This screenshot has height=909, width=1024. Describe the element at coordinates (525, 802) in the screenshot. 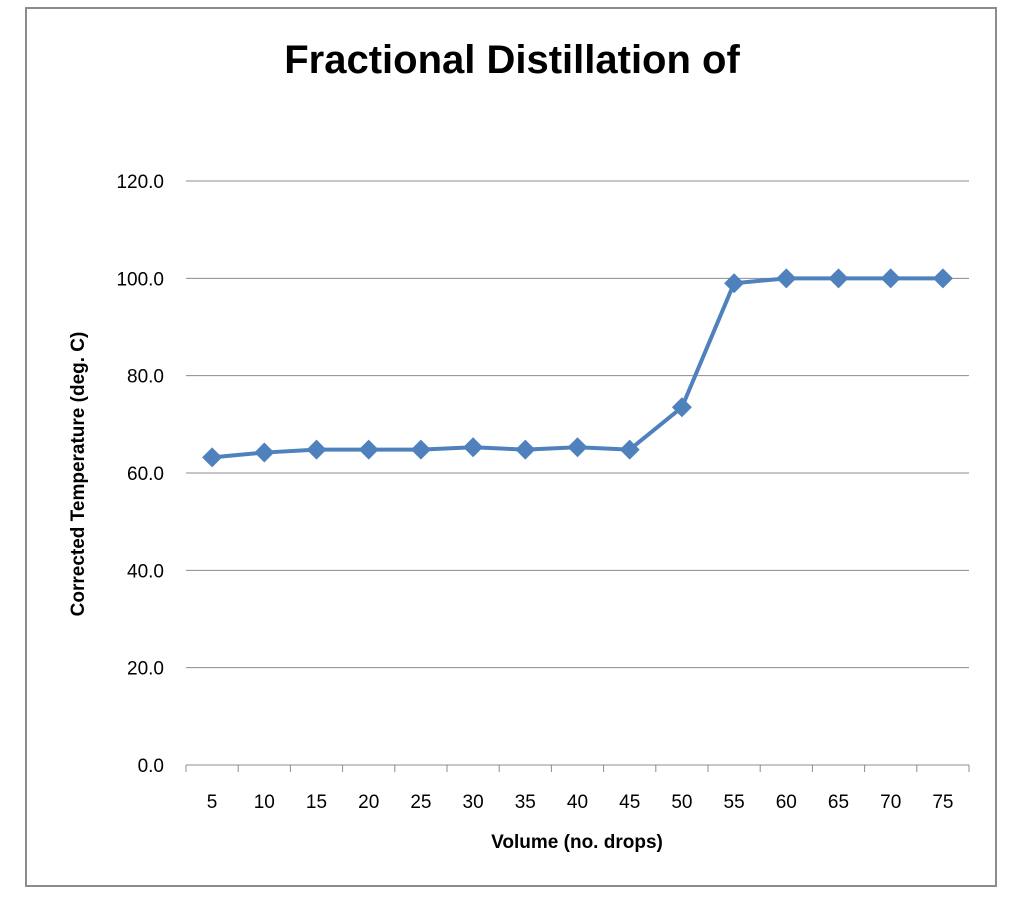

I see `x-tick-label: 35` at that location.